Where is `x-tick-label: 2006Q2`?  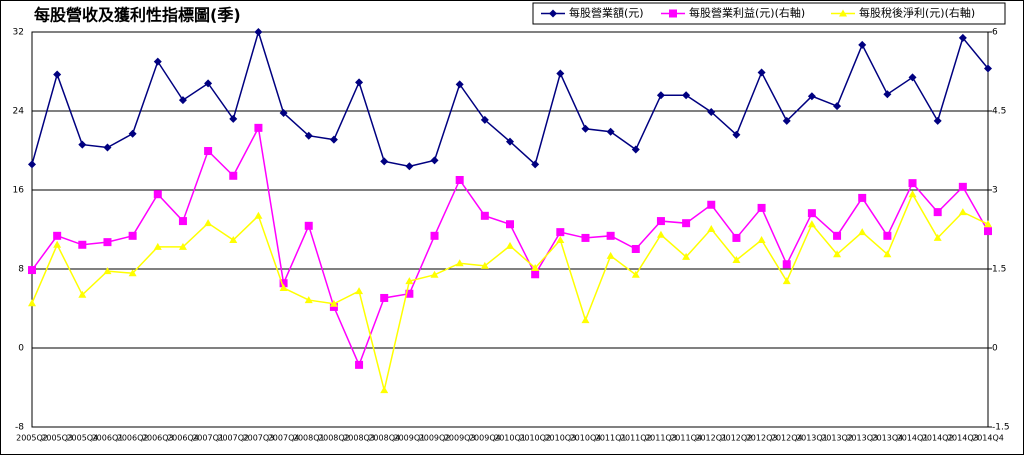 x-tick-label: 2006Q2 is located at coordinates (133, 438).